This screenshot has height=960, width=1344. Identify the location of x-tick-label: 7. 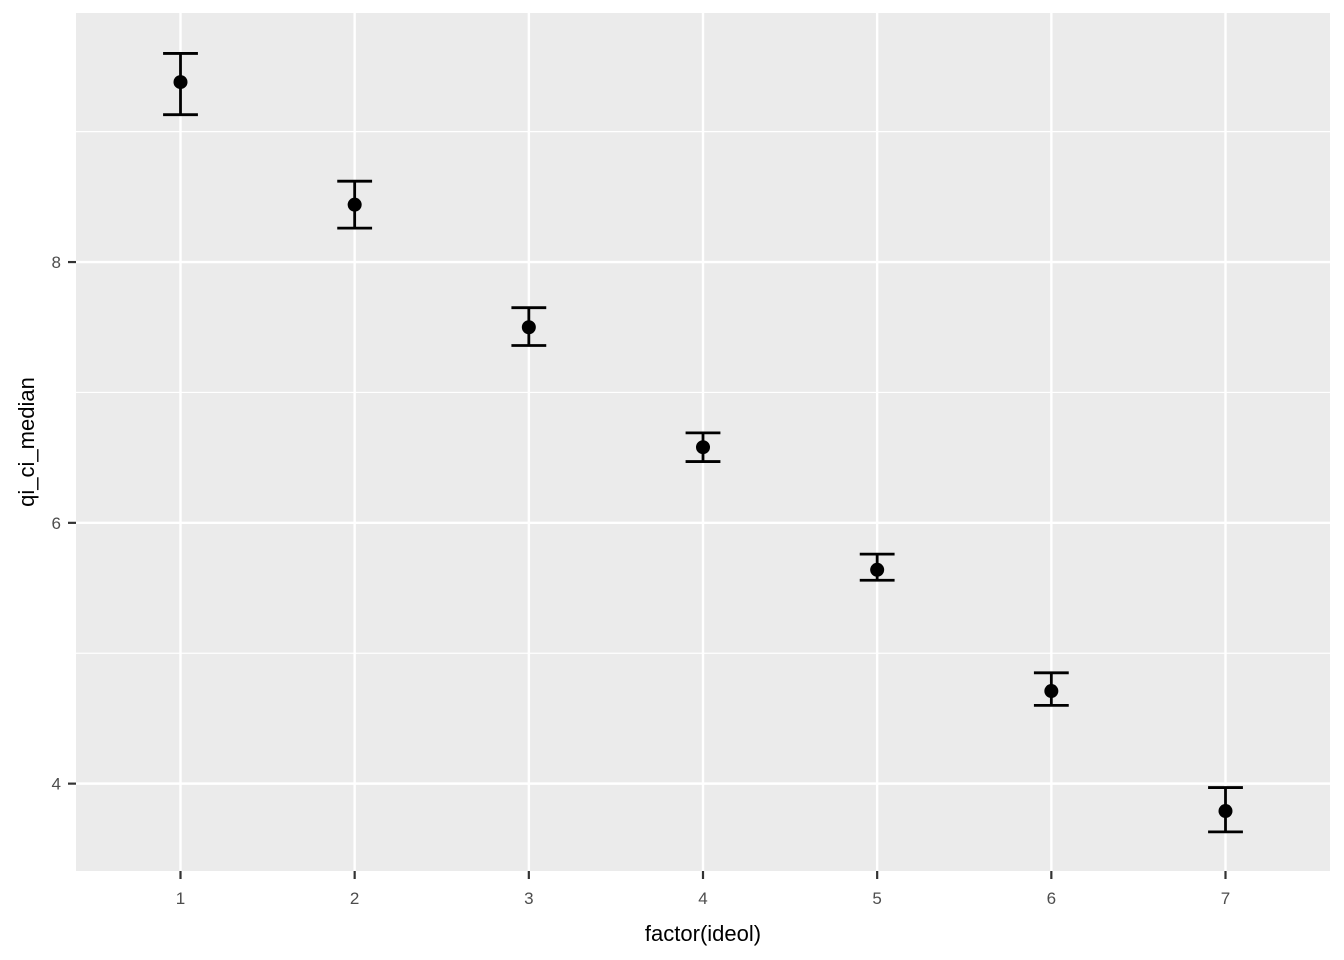
(1225, 898).